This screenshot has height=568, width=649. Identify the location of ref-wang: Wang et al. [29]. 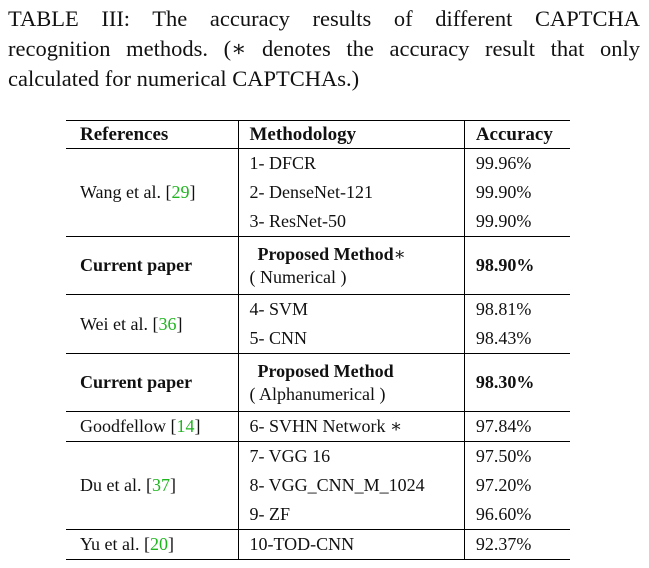
(152, 192).